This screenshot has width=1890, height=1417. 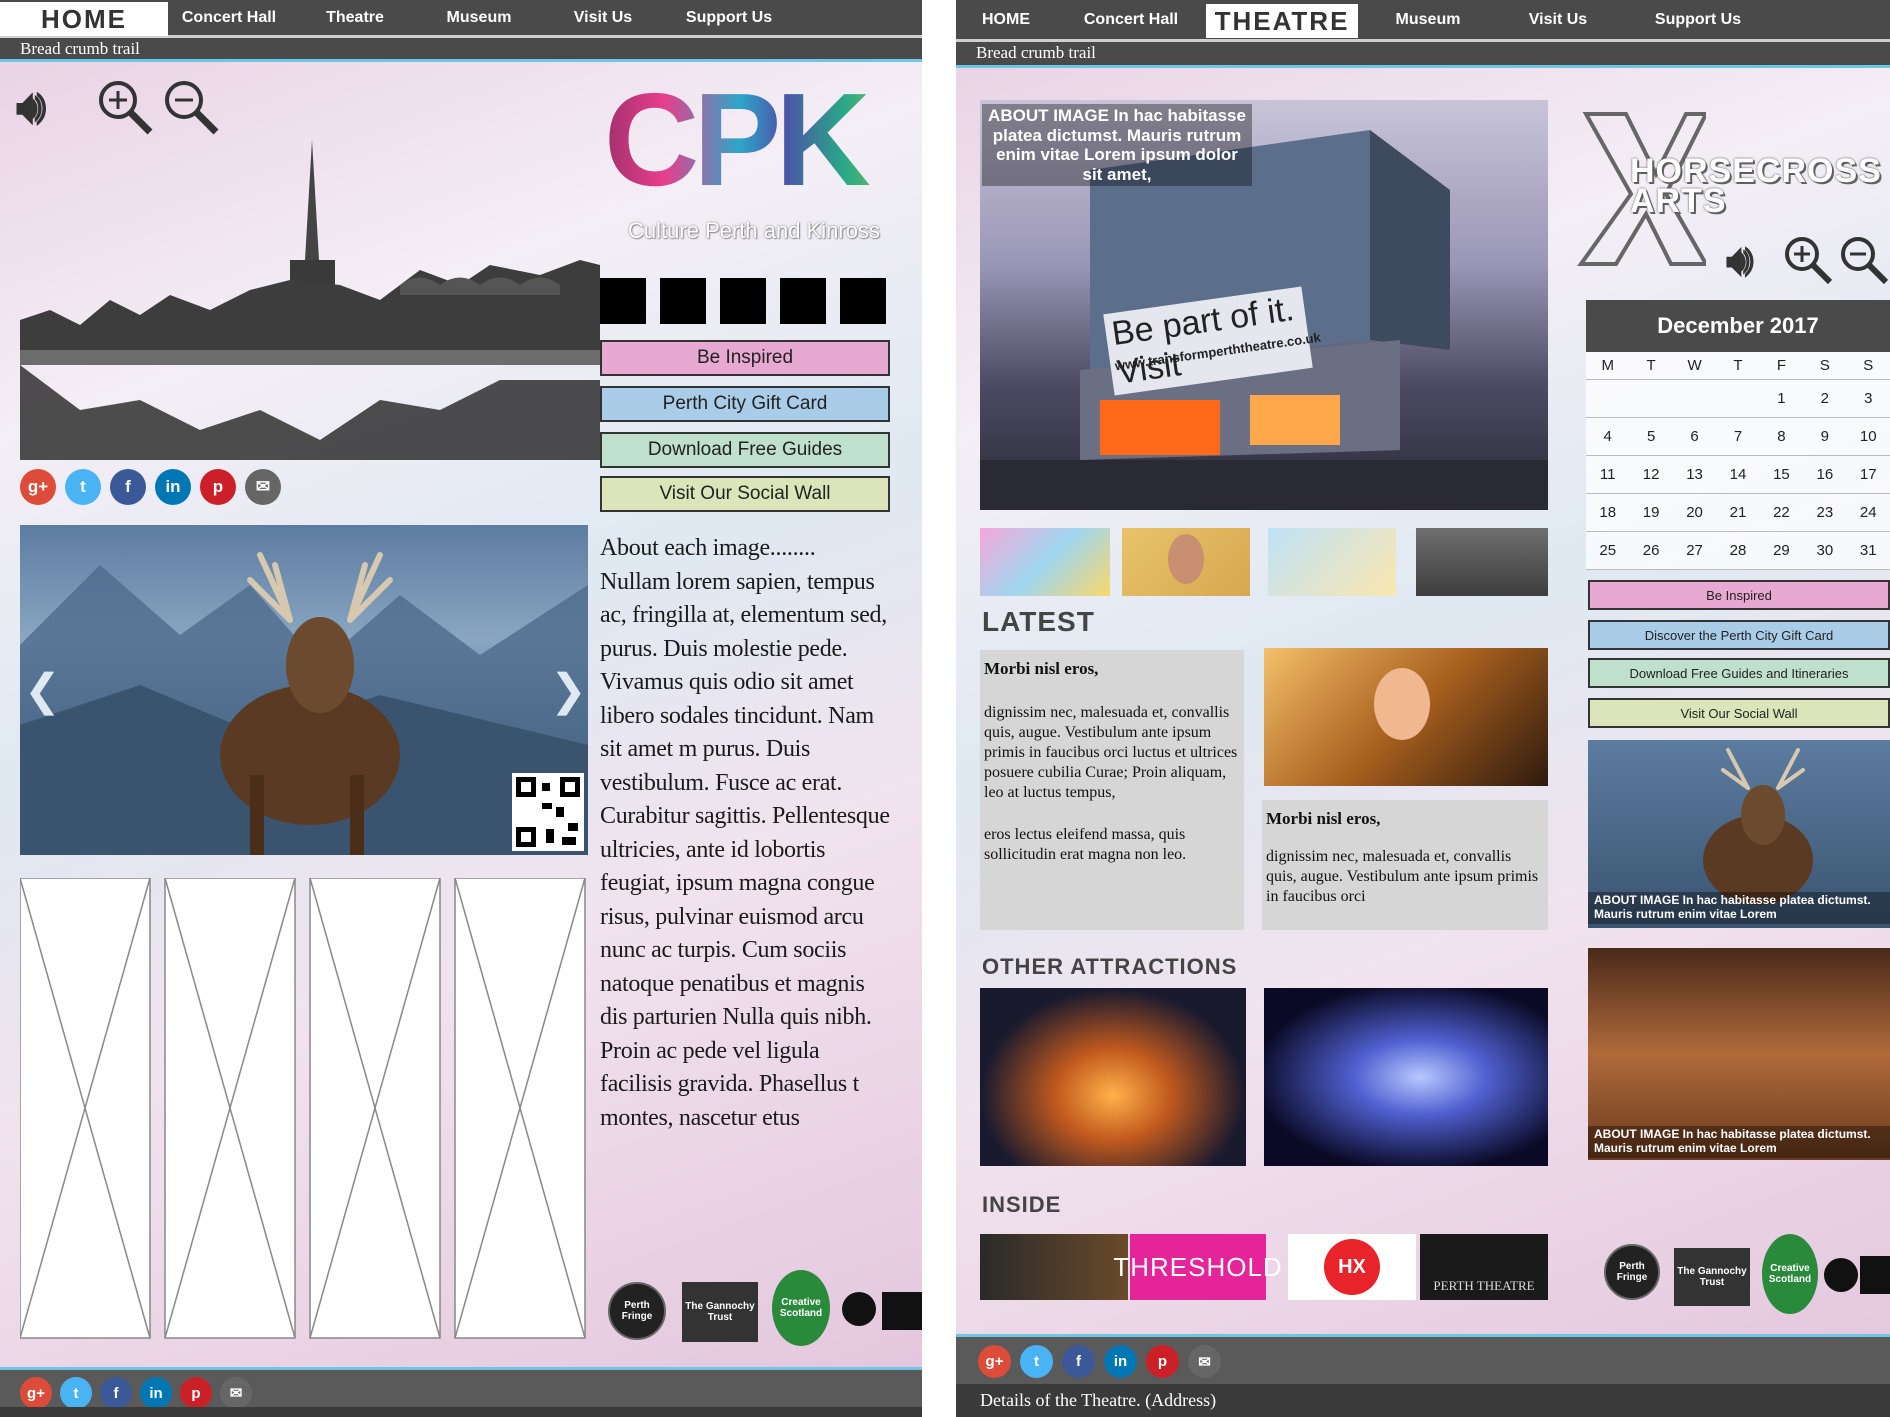 I want to click on calendar-day: 28, so click(x=1738, y=551).